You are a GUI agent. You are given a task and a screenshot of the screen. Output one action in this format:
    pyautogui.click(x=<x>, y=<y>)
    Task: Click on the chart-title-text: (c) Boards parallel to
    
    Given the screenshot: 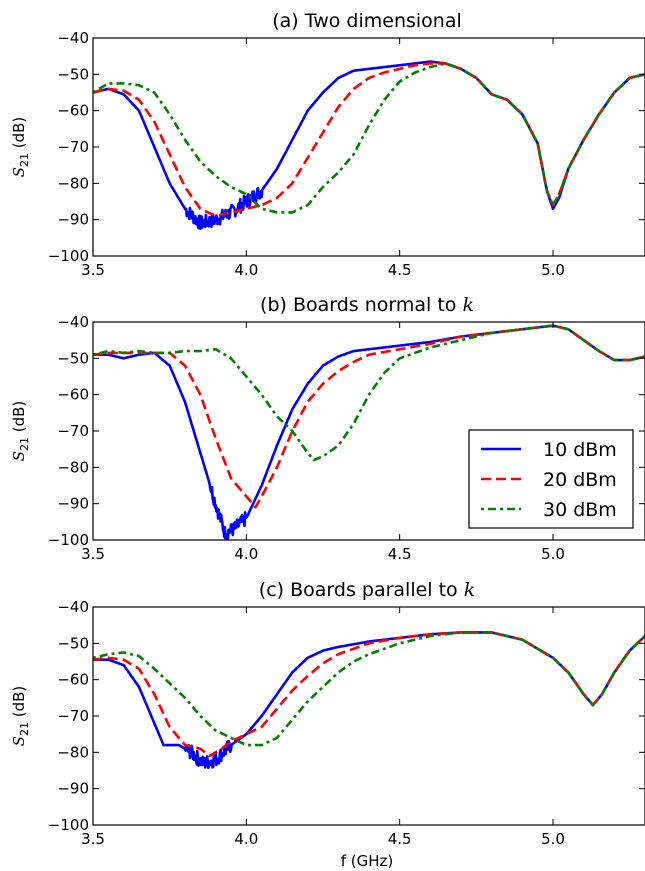 What is the action you would take?
    pyautogui.click(x=358, y=590)
    